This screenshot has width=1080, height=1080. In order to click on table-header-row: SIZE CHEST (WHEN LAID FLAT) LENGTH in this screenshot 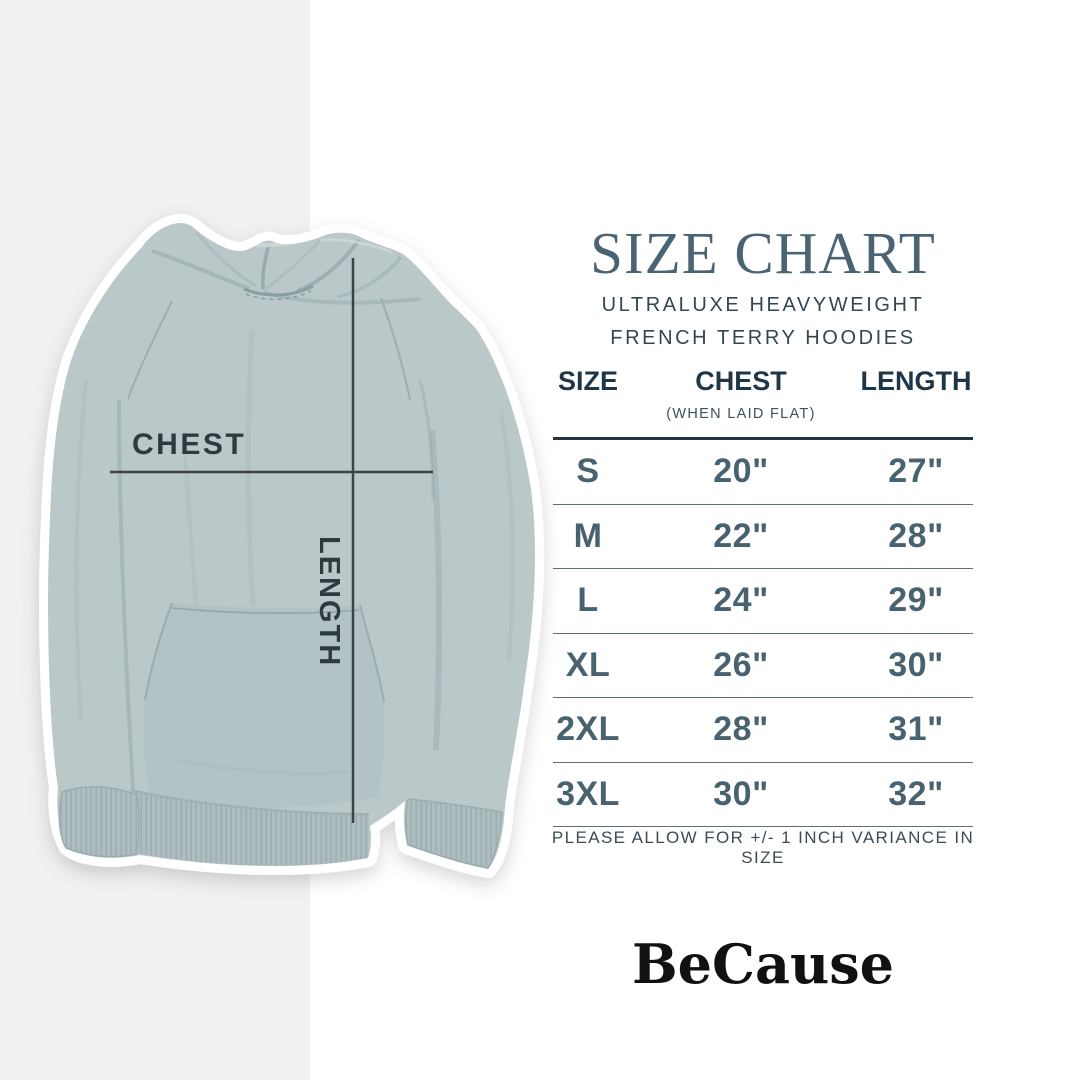, I will do `click(763, 403)`.